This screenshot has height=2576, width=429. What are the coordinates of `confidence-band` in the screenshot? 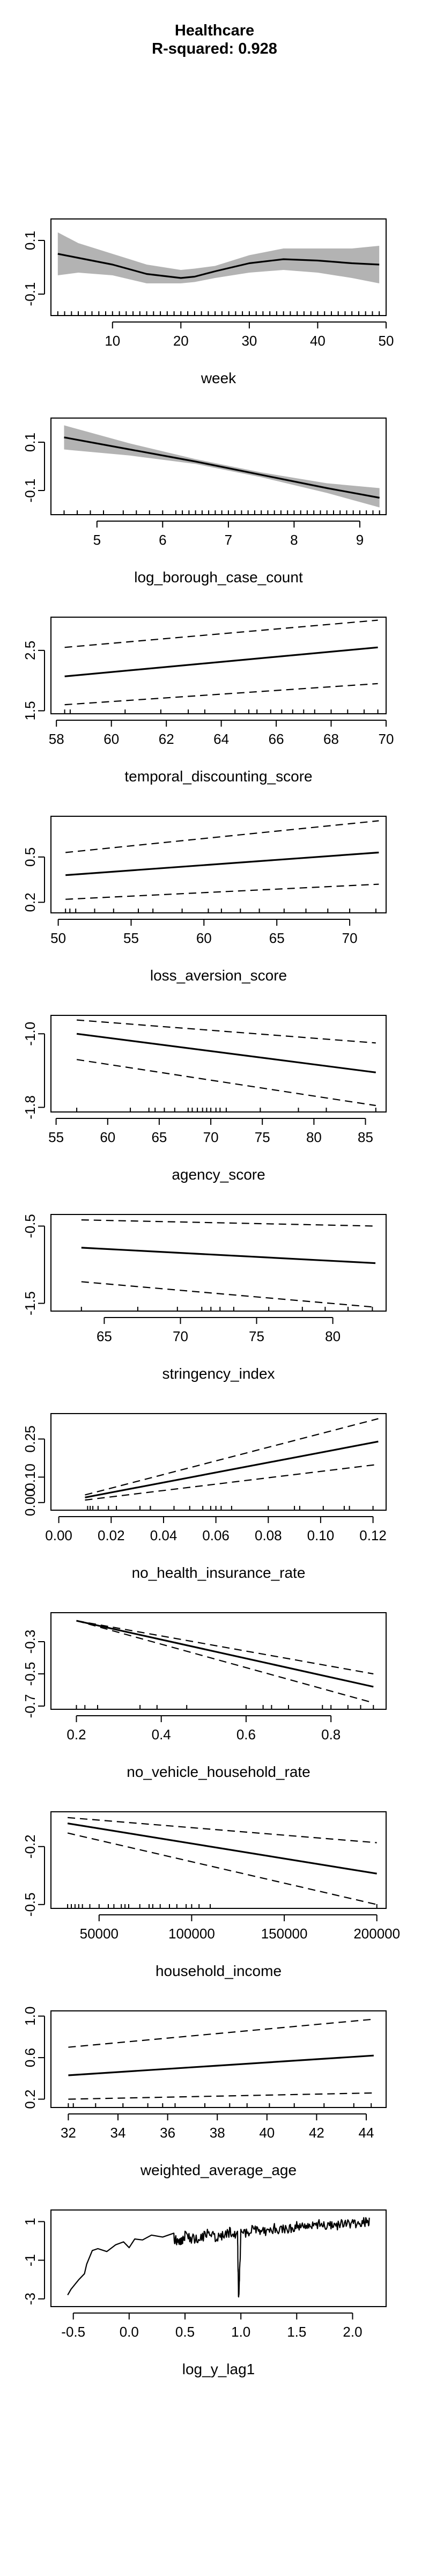 It's located at (218, 257).